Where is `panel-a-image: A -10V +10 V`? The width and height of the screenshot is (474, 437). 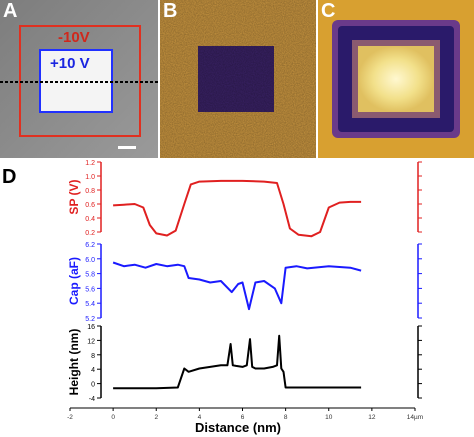 panel-a-image: A -10V +10 V is located at coordinates (79, 79).